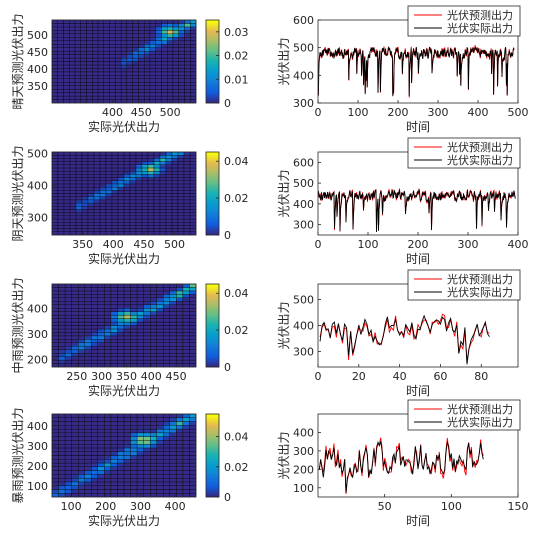 This screenshot has width=557, height=537. Describe the element at coordinates (416, 71) in the screenshot. I see `sunny-line-series-actual` at that location.